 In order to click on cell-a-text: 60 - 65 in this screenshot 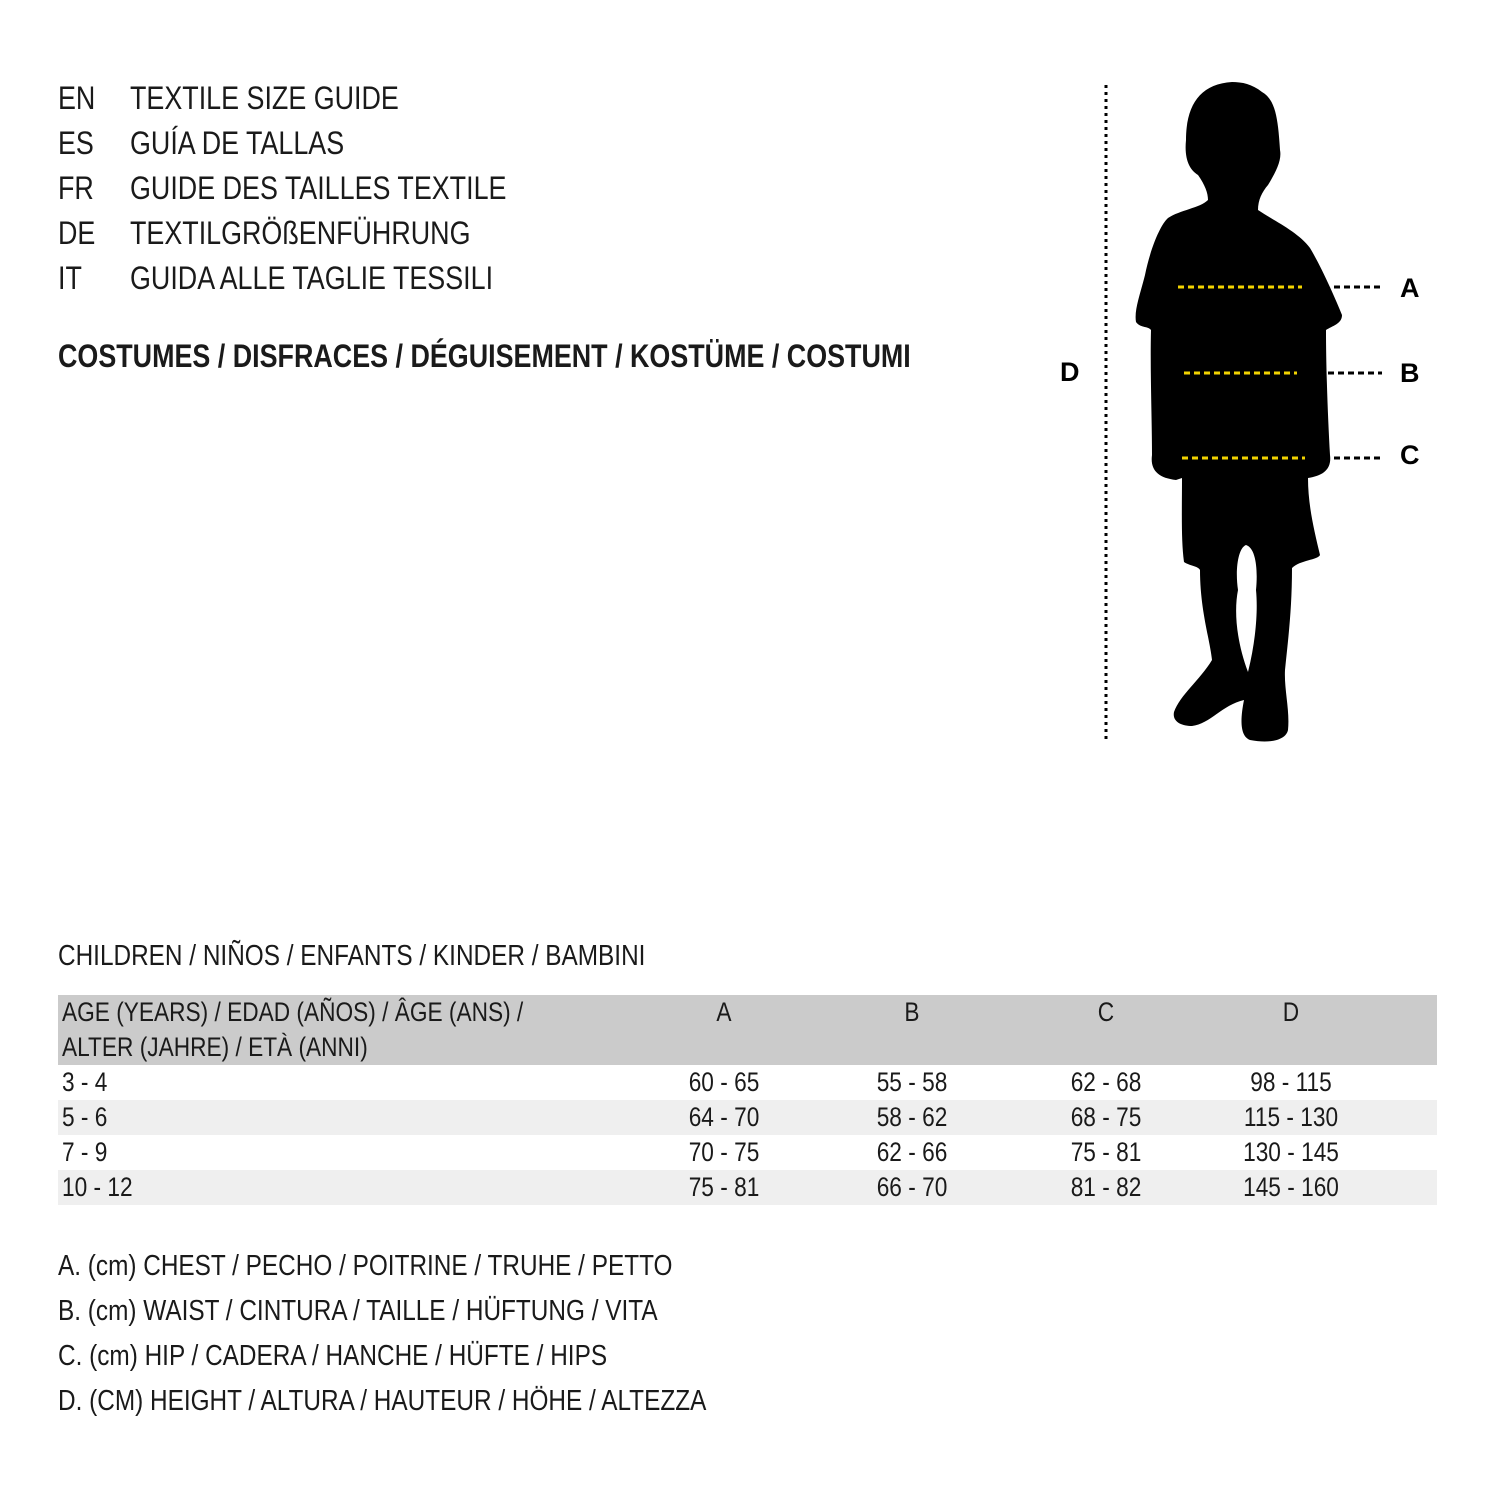, I will do `click(724, 1082)`.